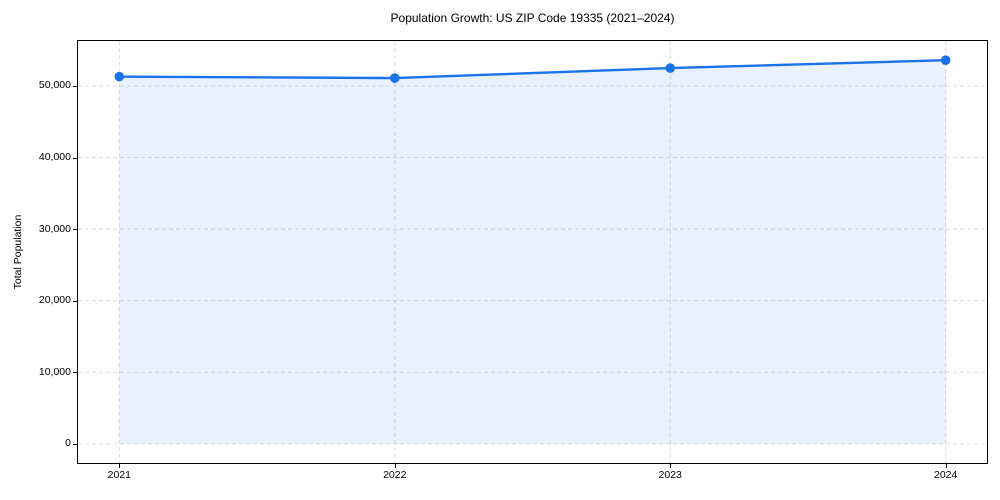  What do you see at coordinates (54, 371) in the screenshot?
I see `y-tick-label: 10,000` at bounding box center [54, 371].